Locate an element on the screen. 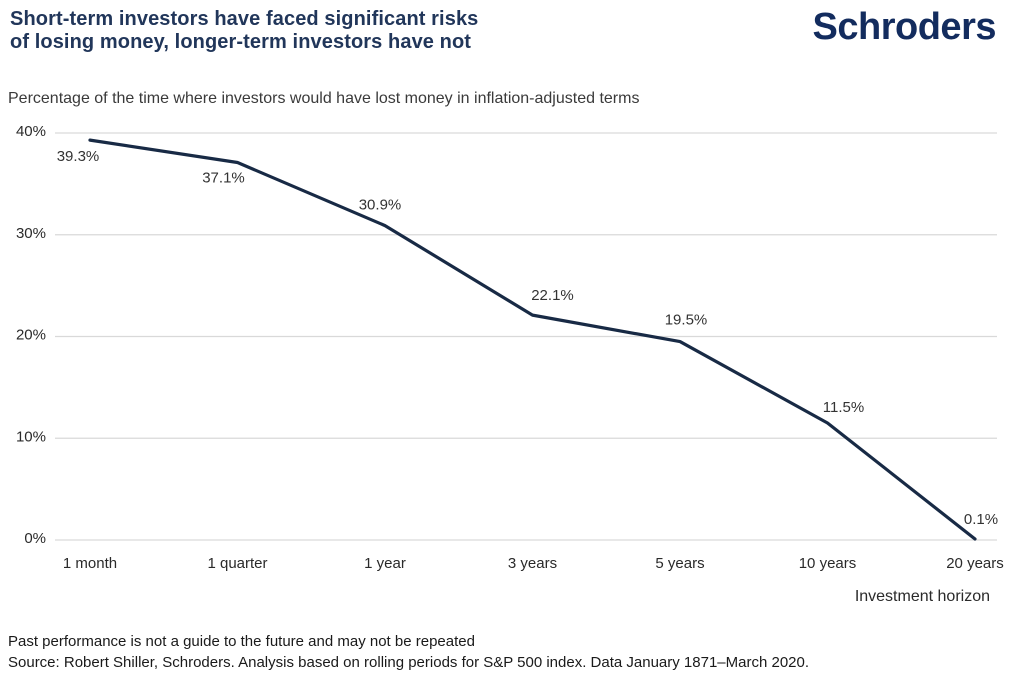 The image size is (1024, 684). data-point-label: 30.9% is located at coordinates (380, 205).